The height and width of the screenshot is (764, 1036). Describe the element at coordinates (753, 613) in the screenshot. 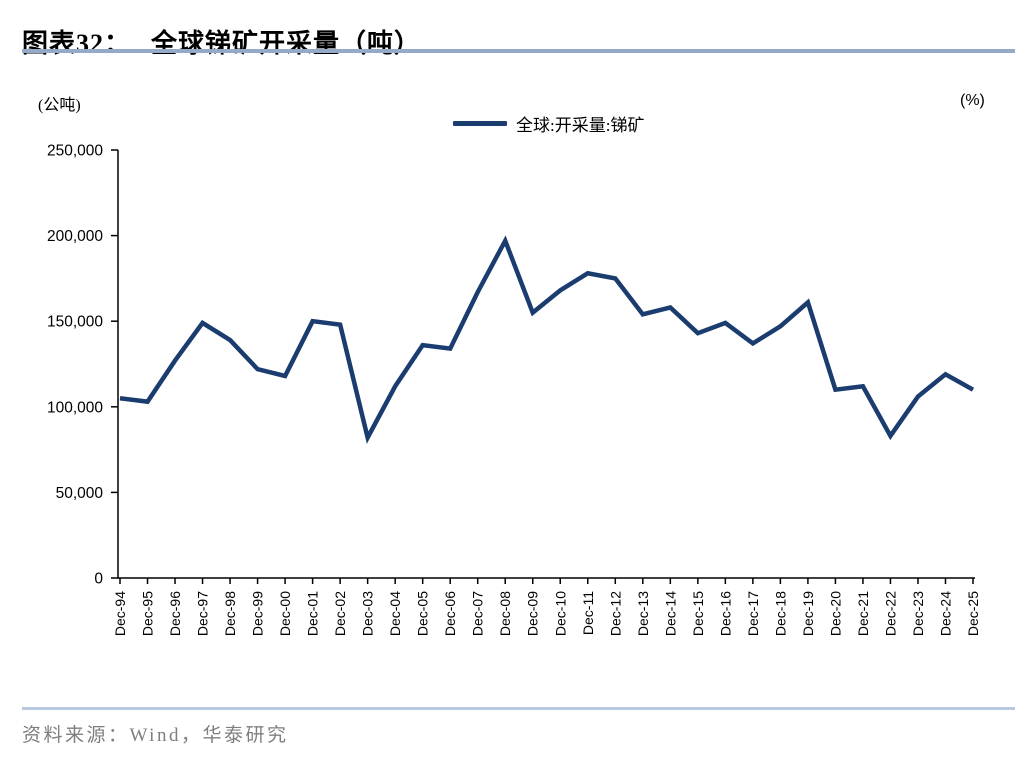

I see `svg-text: Dec-17` at that location.